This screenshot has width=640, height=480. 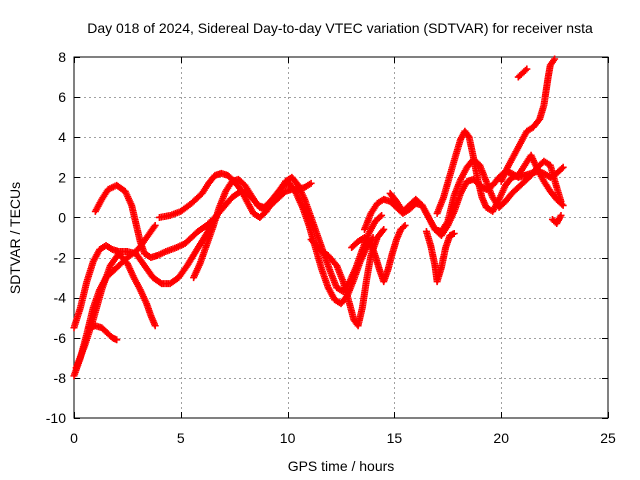 I want to click on x-tick-label: 0, so click(x=74, y=438).